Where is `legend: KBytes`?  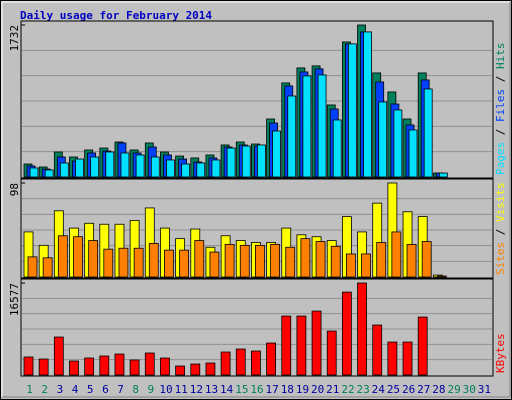 legend: KBytes is located at coordinates (500, 353).